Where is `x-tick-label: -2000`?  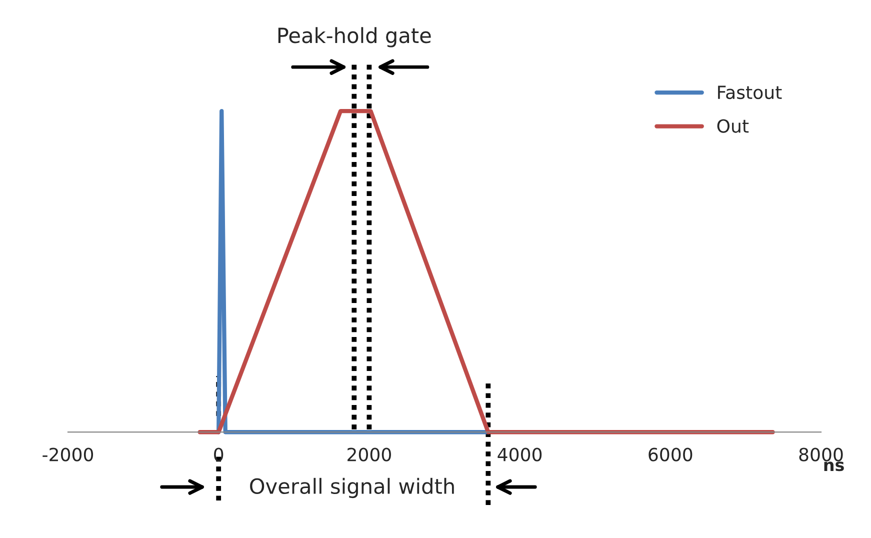 x-tick-label: -2000 is located at coordinates (68, 455).